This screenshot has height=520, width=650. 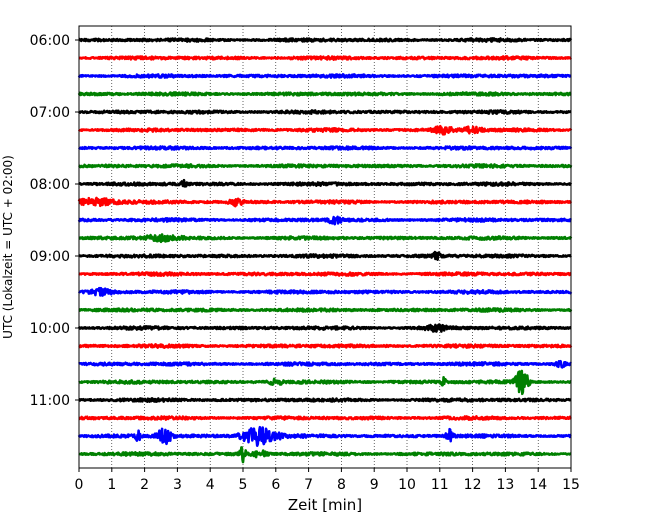 I want to click on x-tick-label: 14, so click(x=538, y=485).